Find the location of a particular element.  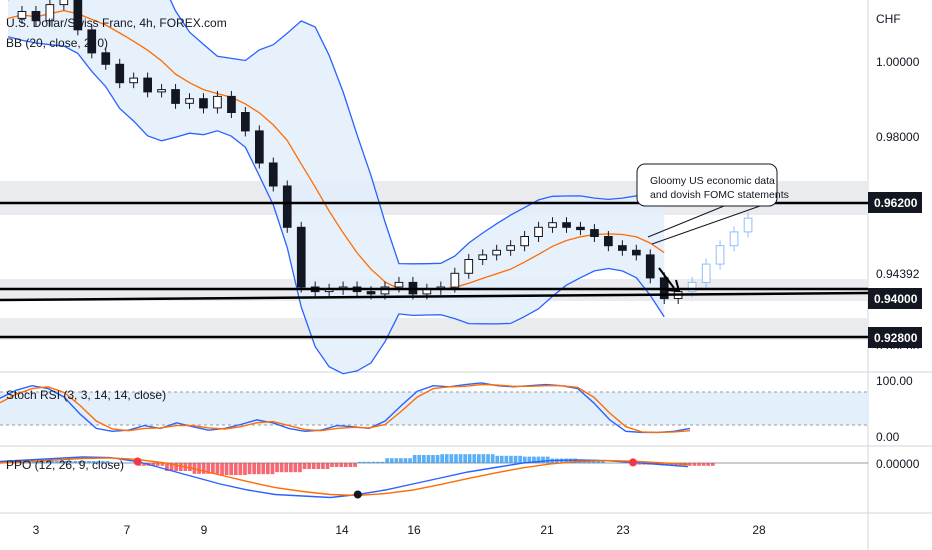

drop-arrow is located at coordinates (666, 278).